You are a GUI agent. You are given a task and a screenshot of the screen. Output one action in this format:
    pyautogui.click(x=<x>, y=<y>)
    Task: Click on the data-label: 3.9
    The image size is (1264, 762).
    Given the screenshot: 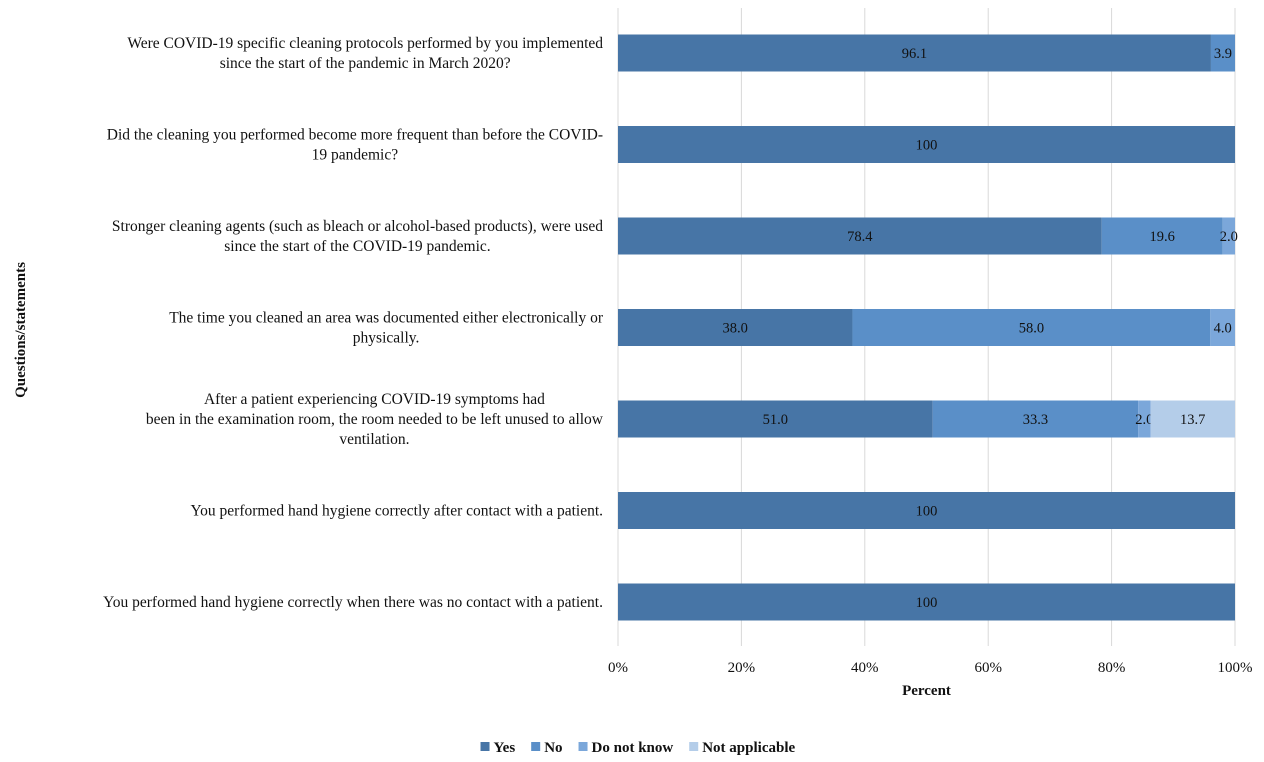 What is the action you would take?
    pyautogui.click(x=1223, y=54)
    